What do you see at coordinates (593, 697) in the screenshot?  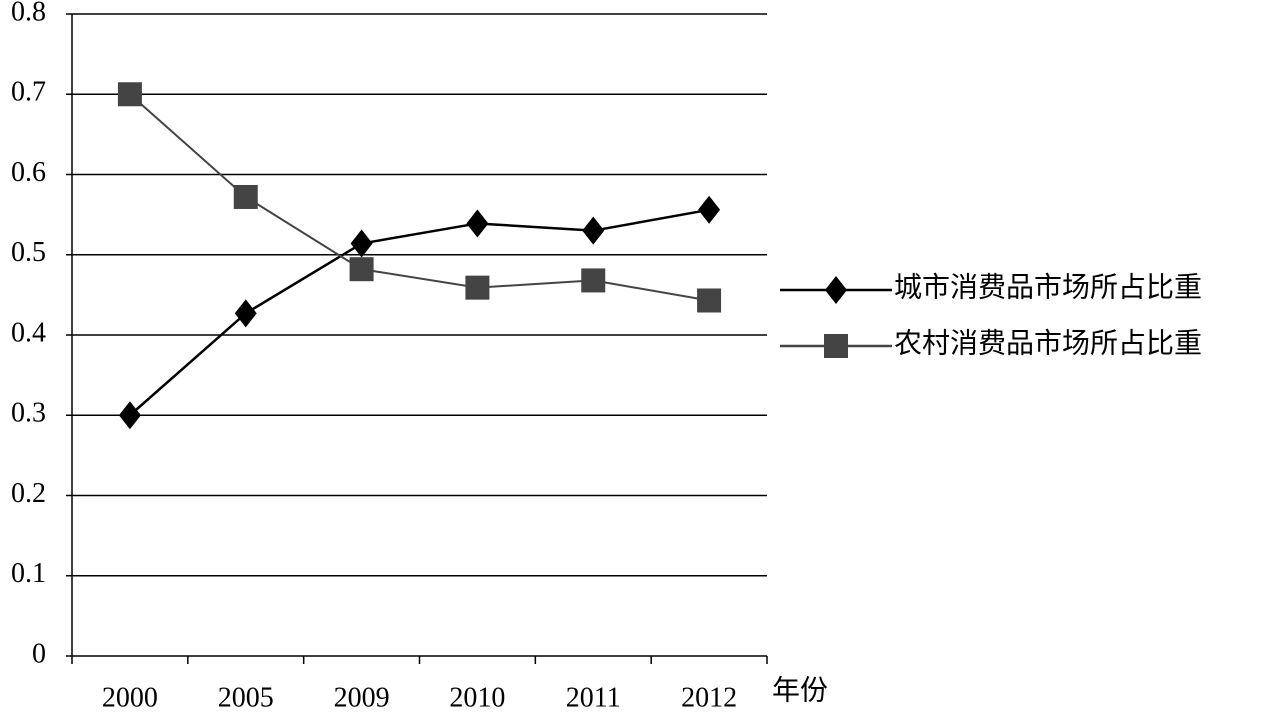 I see `x-tick-label: 2011` at bounding box center [593, 697].